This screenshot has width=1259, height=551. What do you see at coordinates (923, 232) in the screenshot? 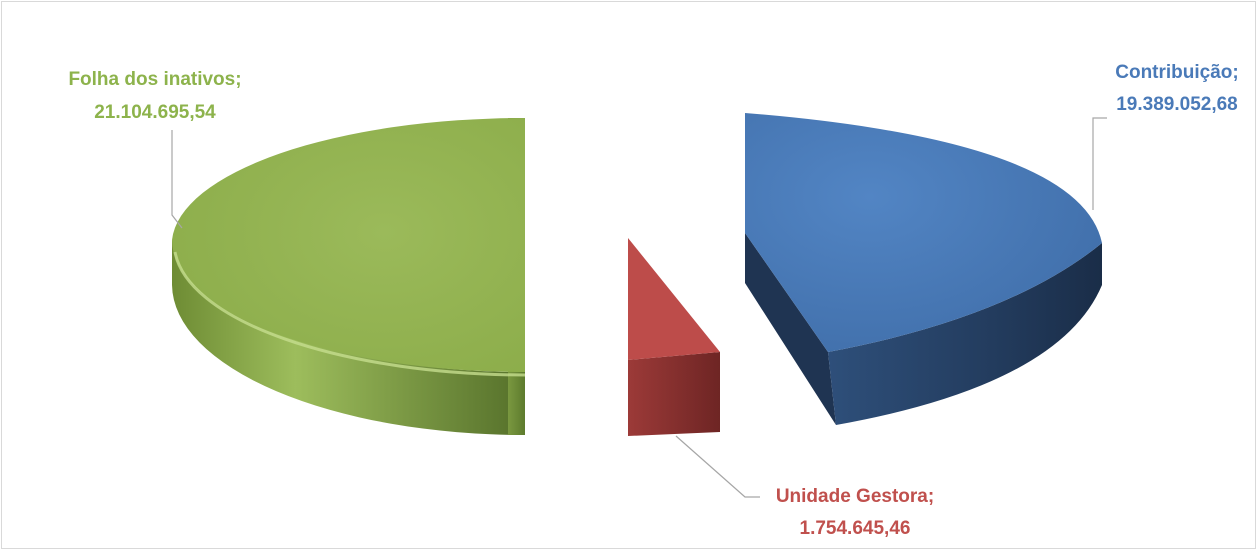
I see `slice-contribuicao-top` at bounding box center [923, 232].